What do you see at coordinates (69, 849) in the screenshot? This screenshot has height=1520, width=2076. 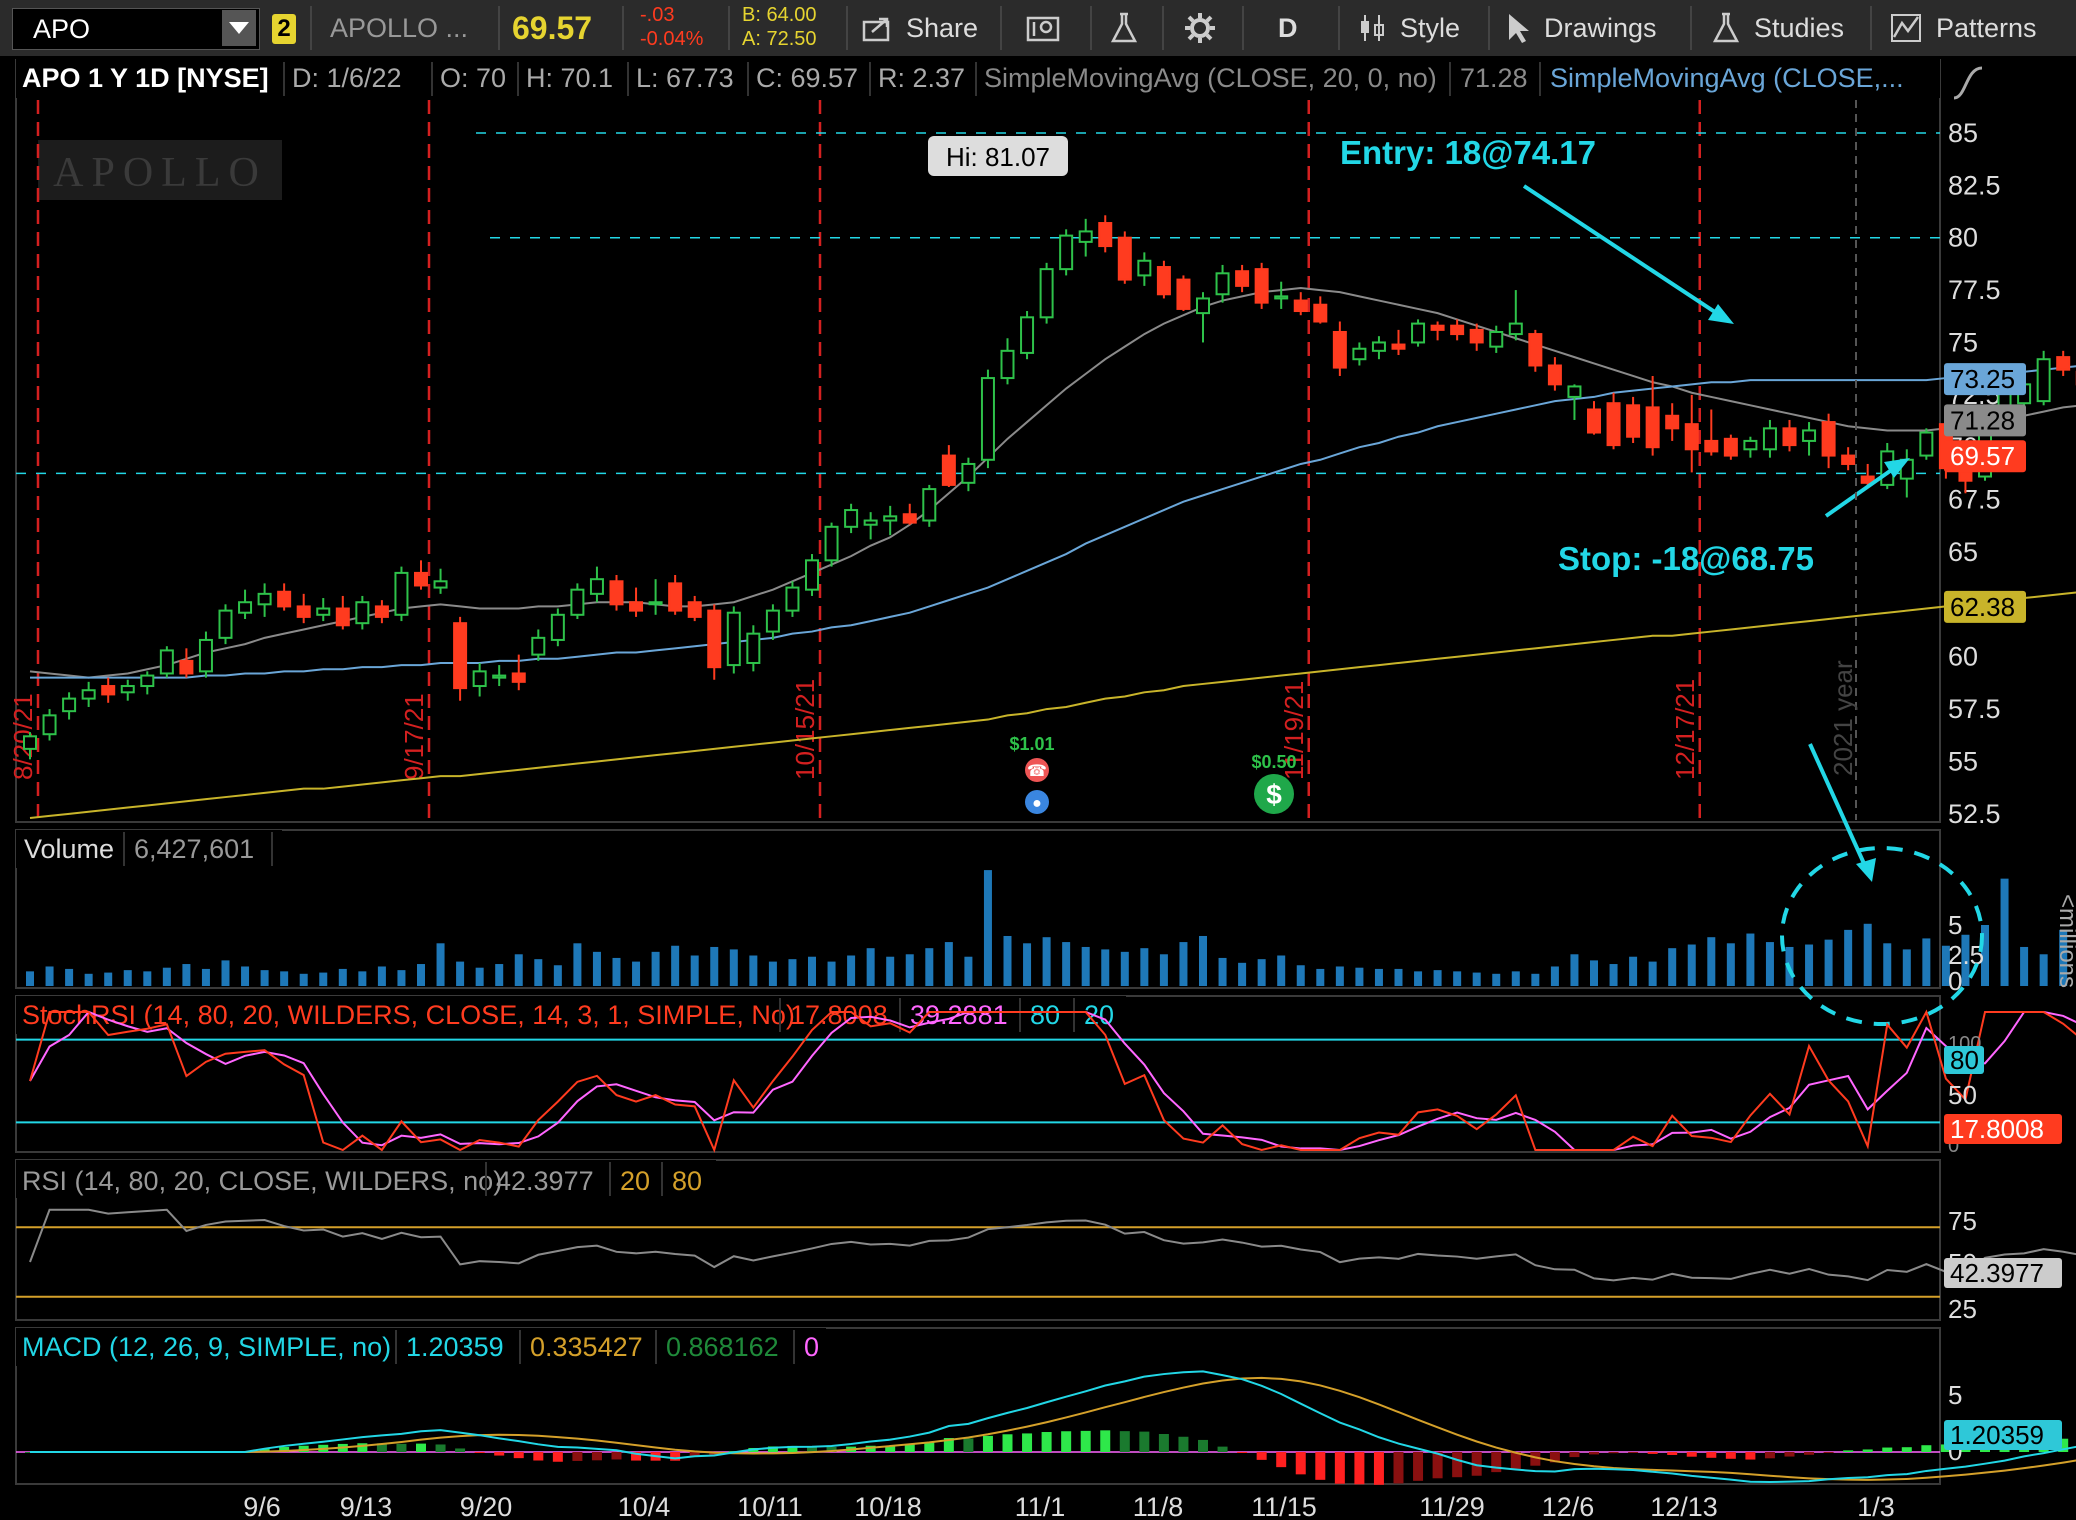 I see `volume-label: Volume` at bounding box center [69, 849].